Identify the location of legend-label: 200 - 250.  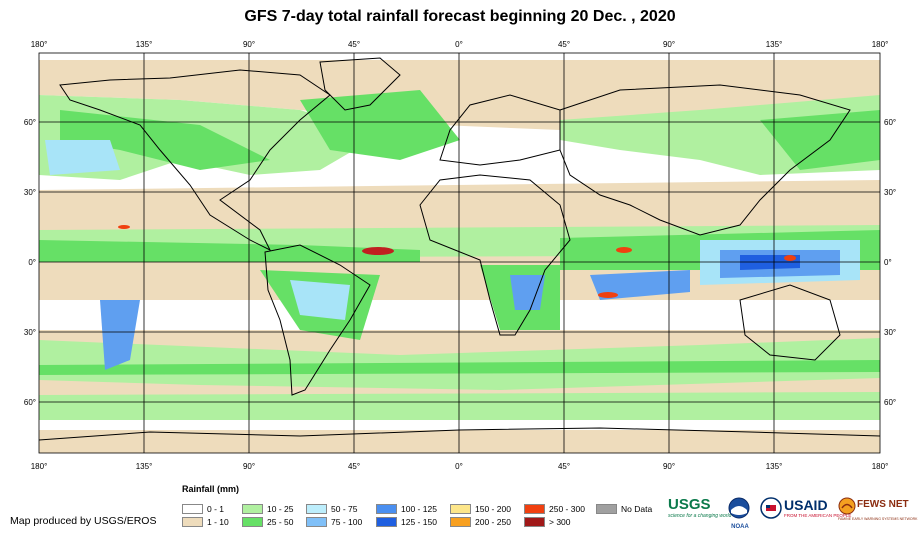
(493, 522).